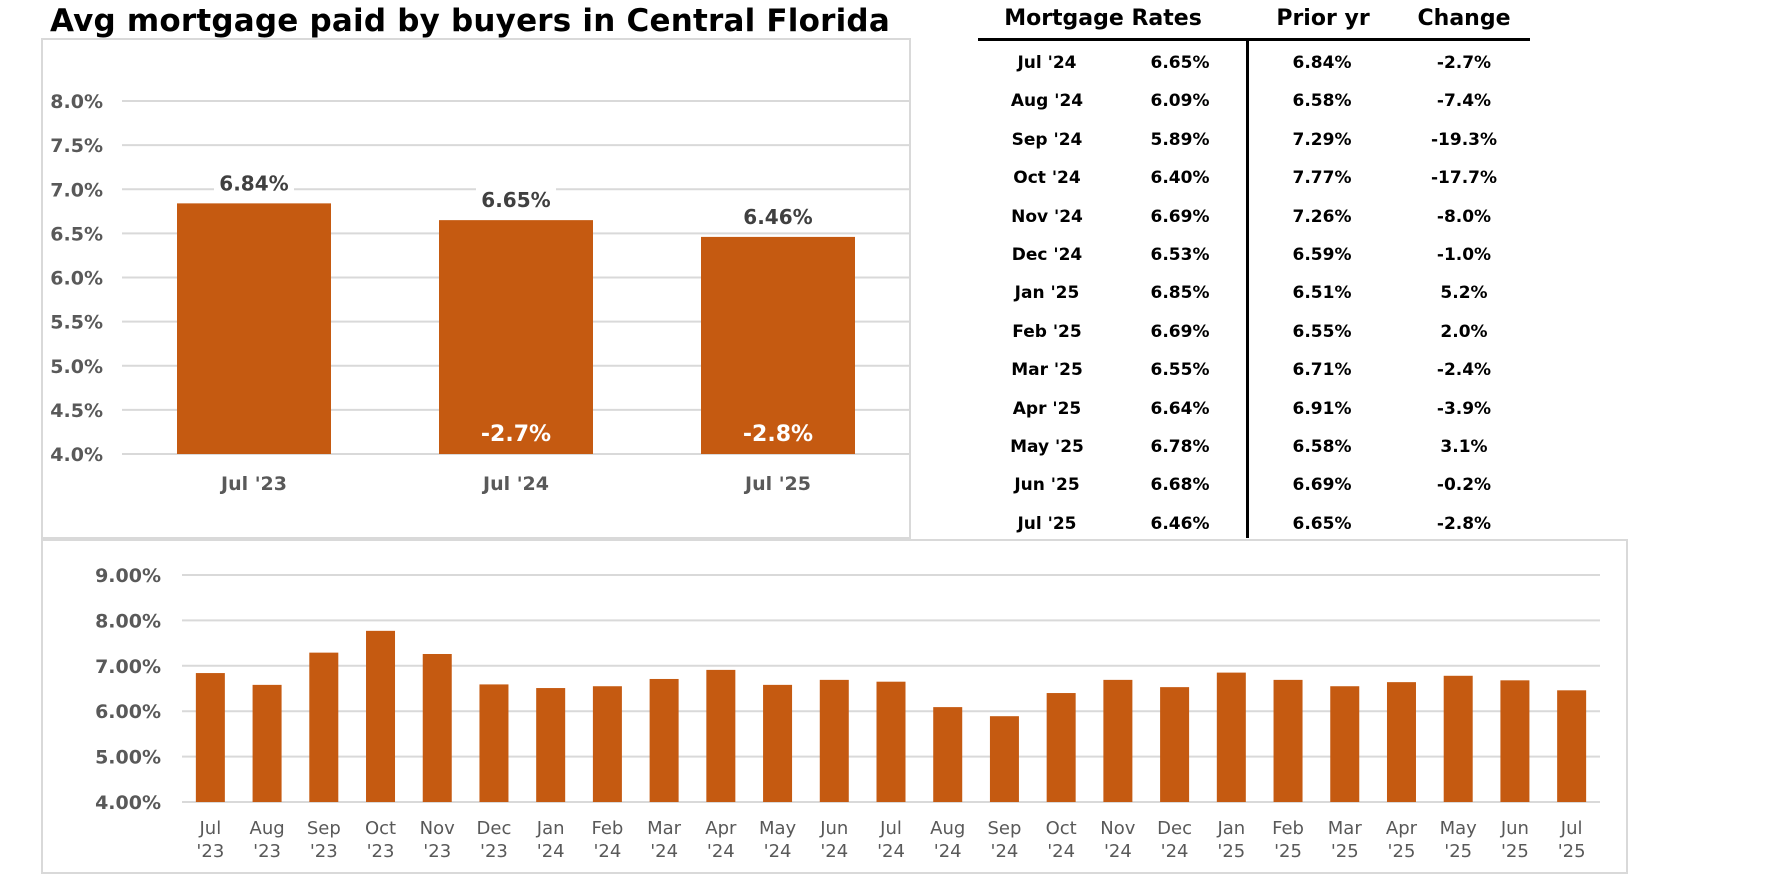  What do you see at coordinates (777, 484) in the screenshot?
I see `x-tick-label: Jul '25` at bounding box center [777, 484].